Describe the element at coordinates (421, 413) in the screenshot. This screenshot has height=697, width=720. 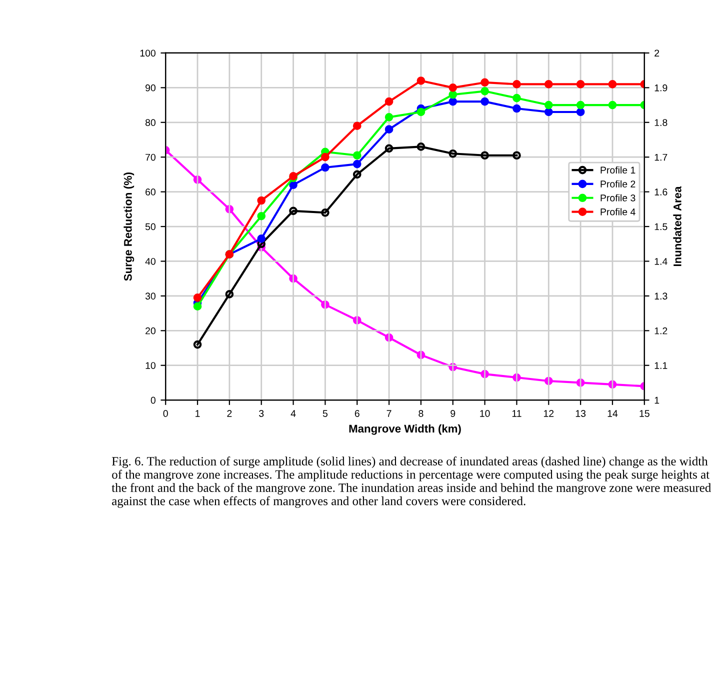
I see `x-tick-label: 8` at that location.